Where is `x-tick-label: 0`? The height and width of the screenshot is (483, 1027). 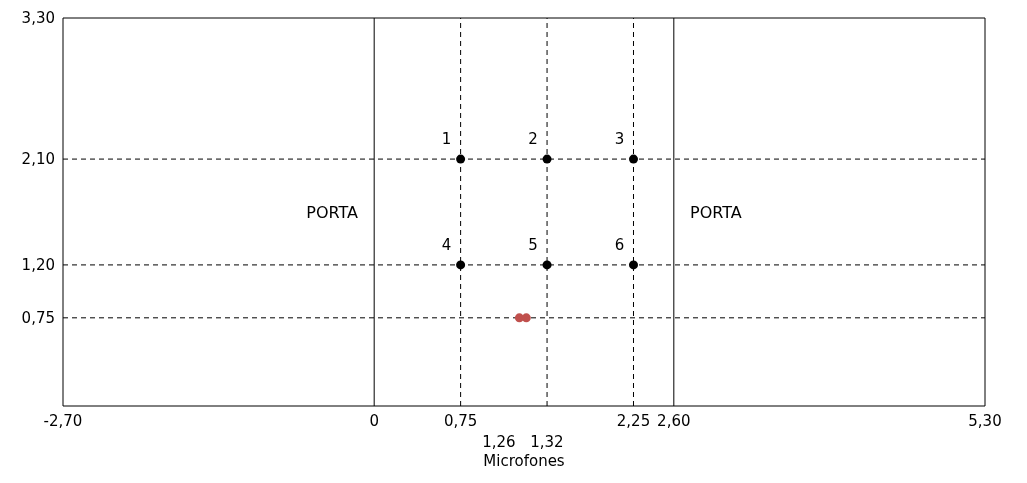
x-tick-label: 0 is located at coordinates (374, 421).